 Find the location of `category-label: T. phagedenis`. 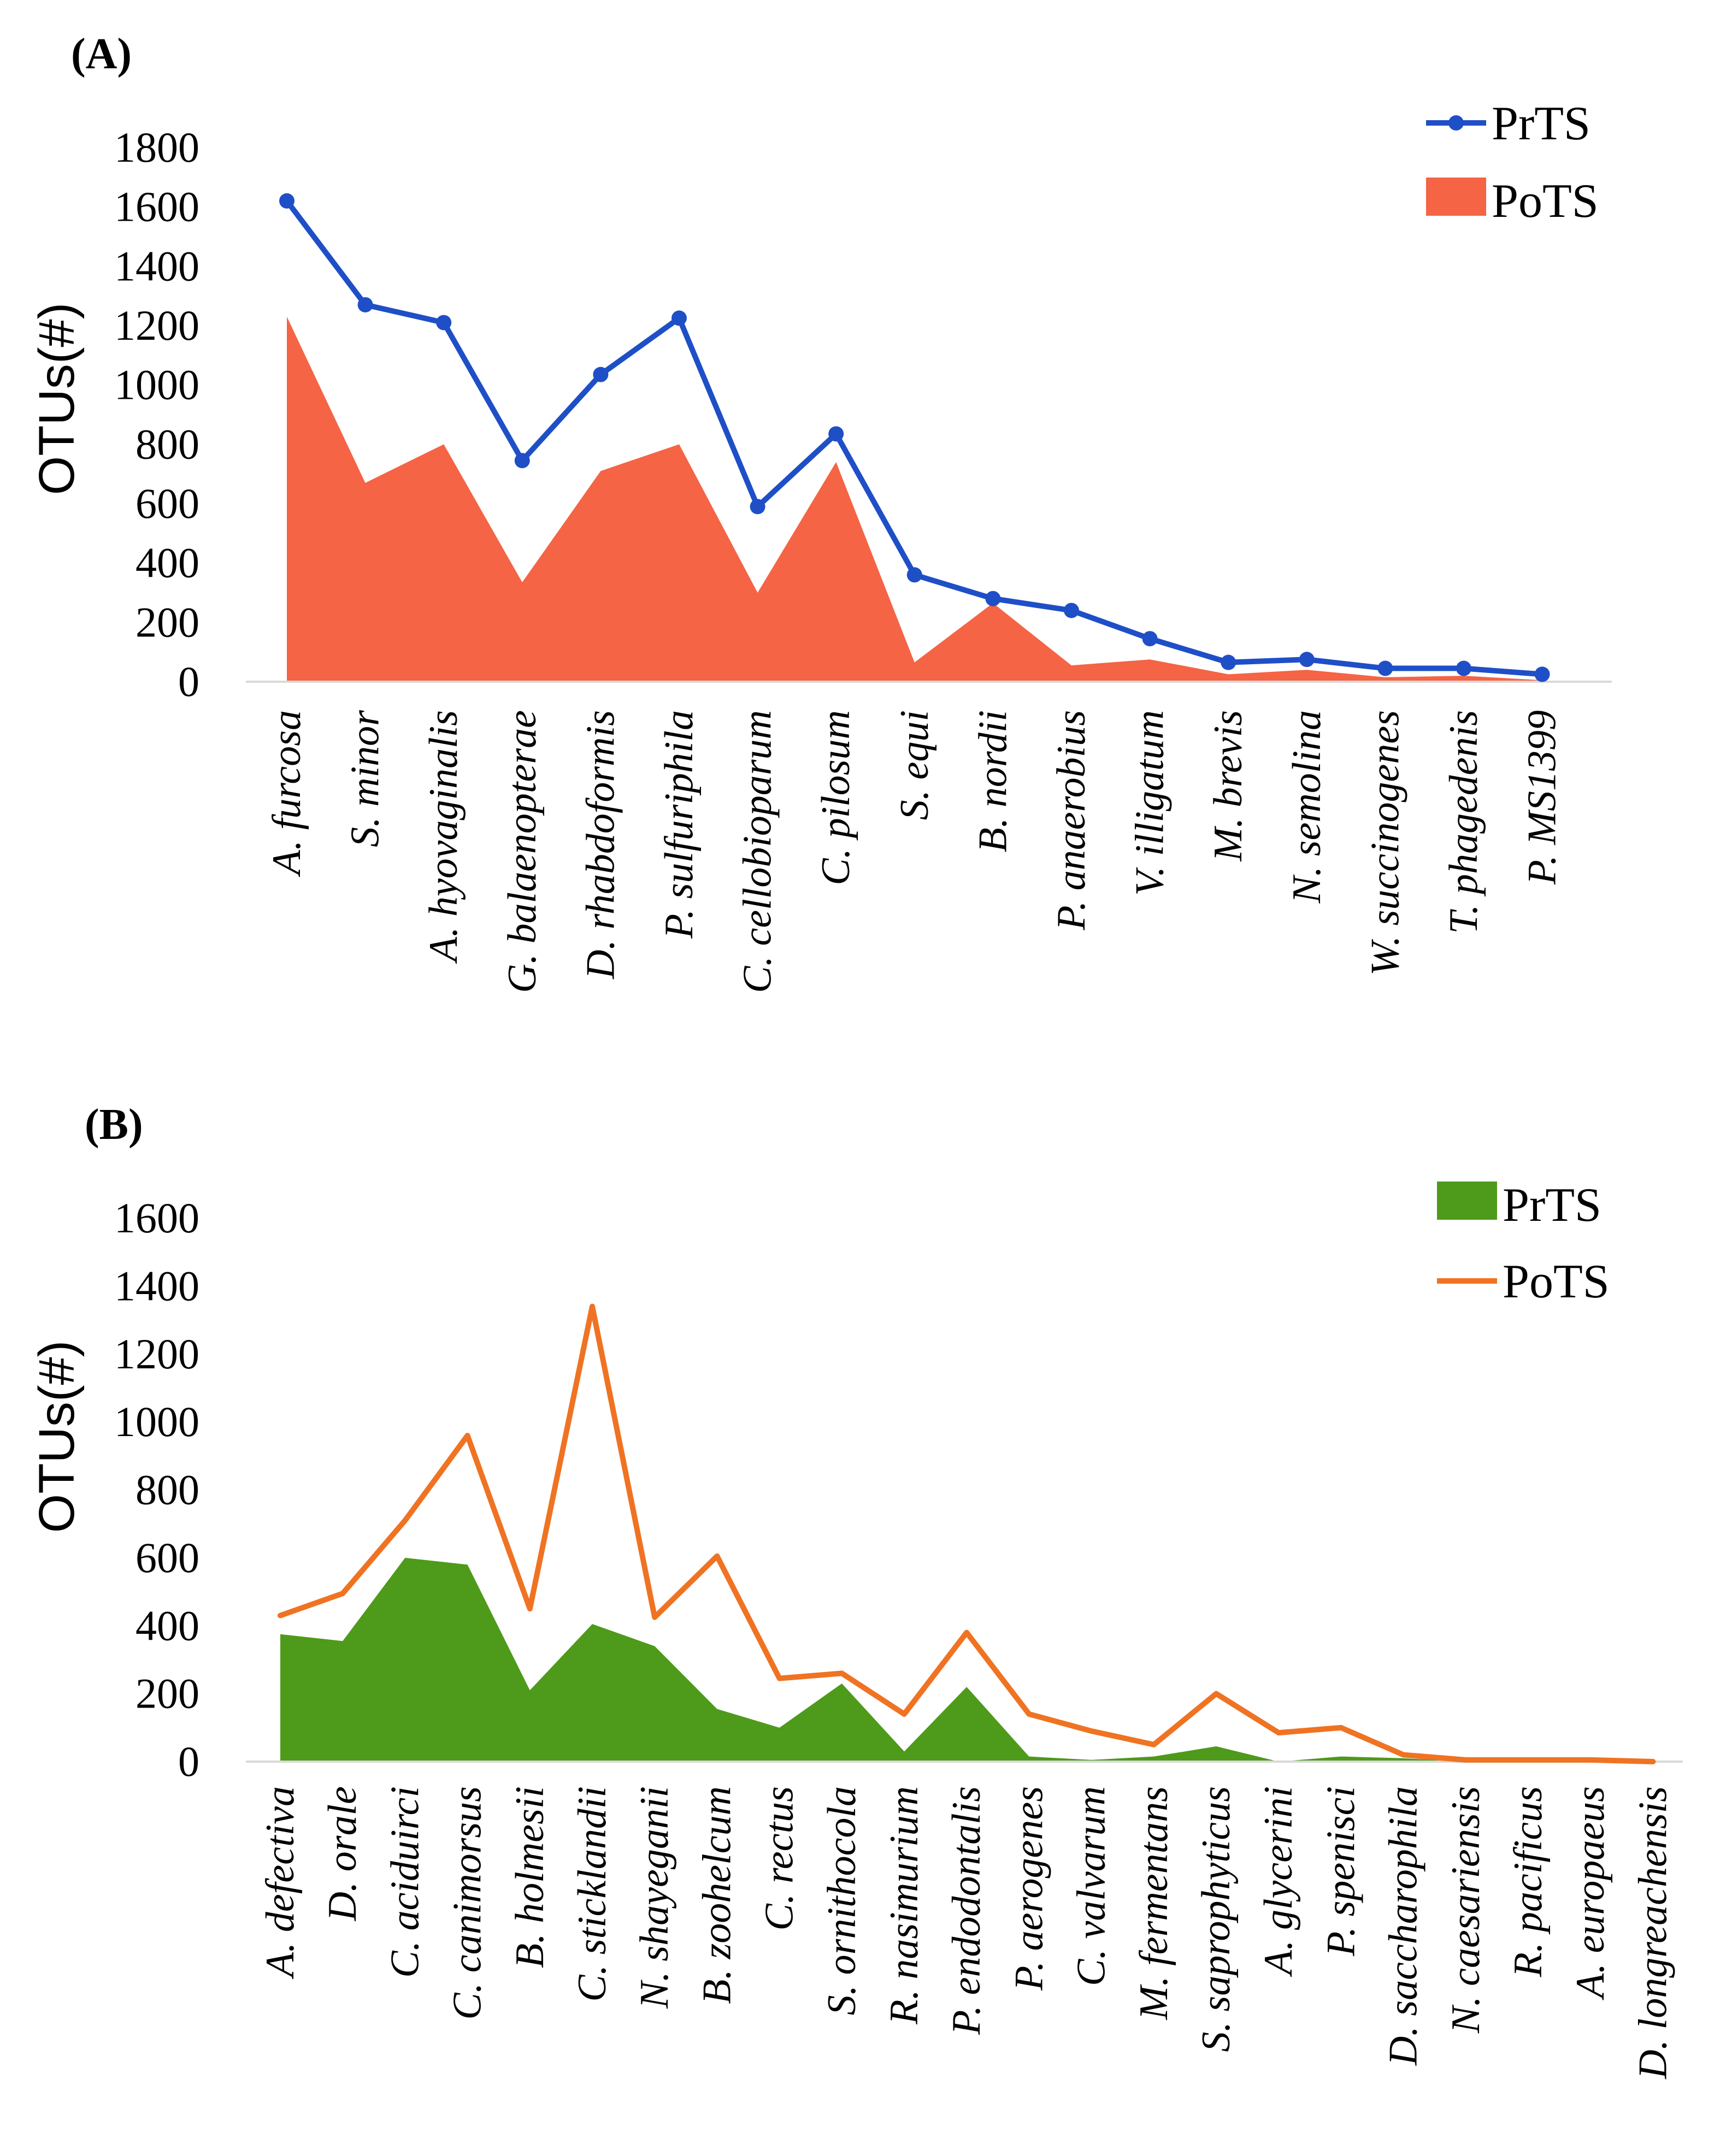

category-label: T. phagedenis is located at coordinates (1464, 822).